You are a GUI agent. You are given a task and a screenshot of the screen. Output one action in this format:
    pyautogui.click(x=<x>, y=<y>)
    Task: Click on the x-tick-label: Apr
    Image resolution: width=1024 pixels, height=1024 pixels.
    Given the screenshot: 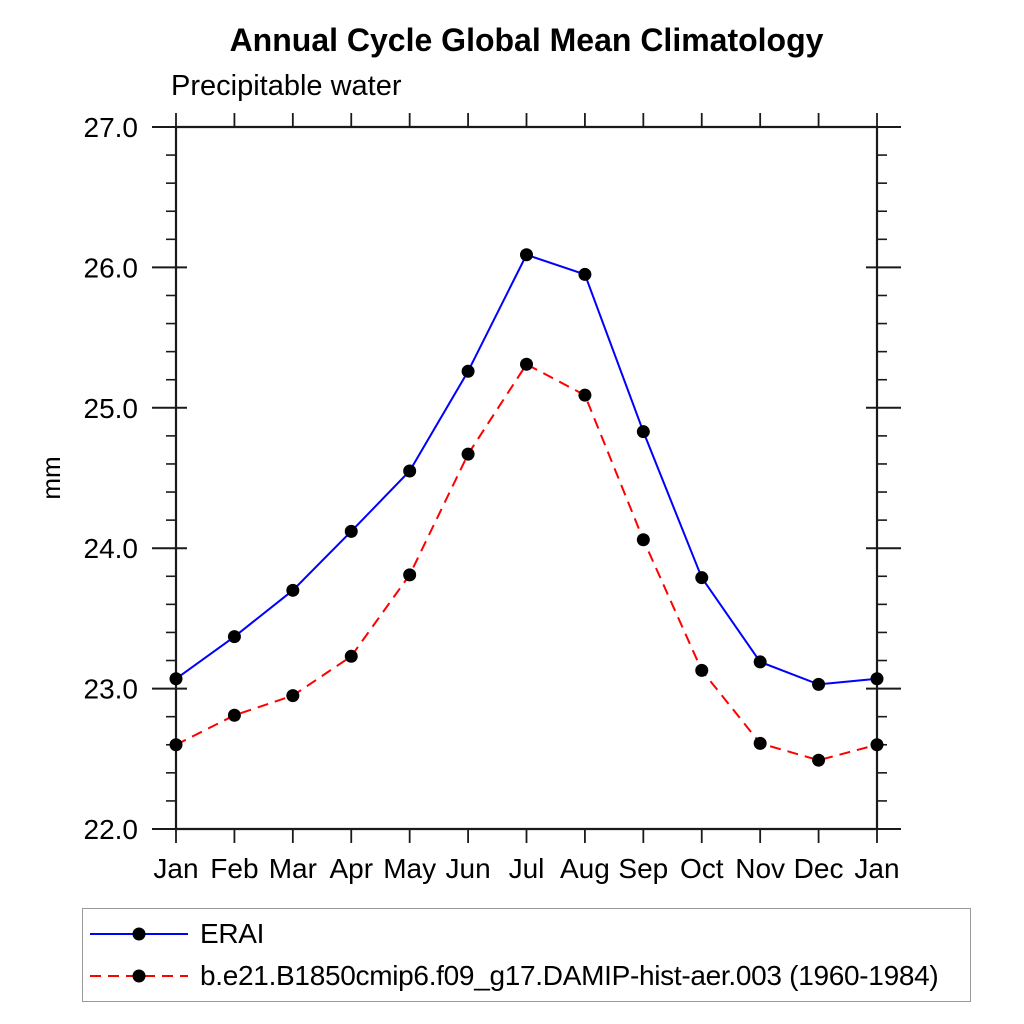 What is the action you would take?
    pyautogui.click(x=351, y=868)
    